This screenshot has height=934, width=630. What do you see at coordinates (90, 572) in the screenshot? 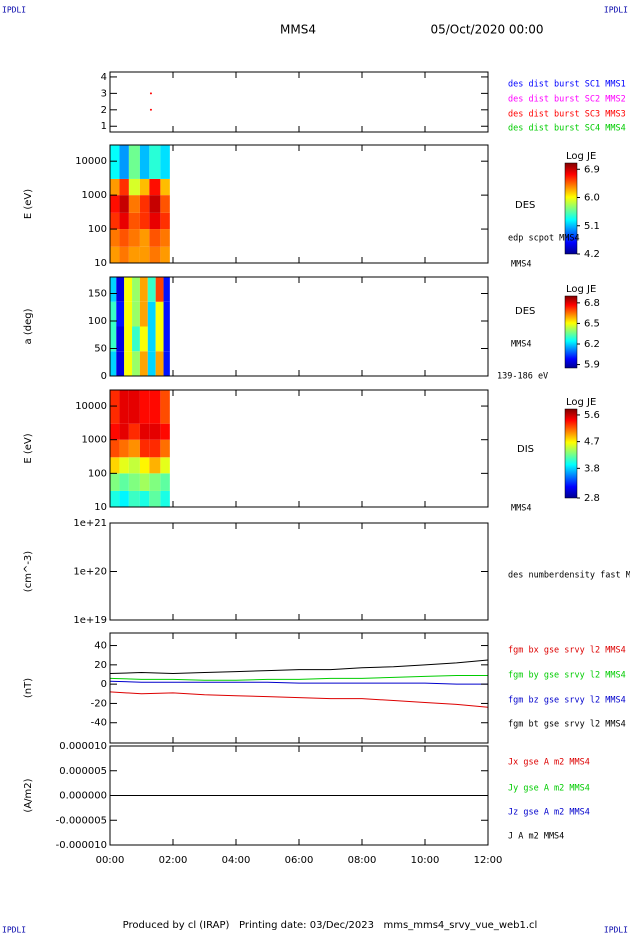
I see `y-tick-label: 1e+20` at bounding box center [90, 572].